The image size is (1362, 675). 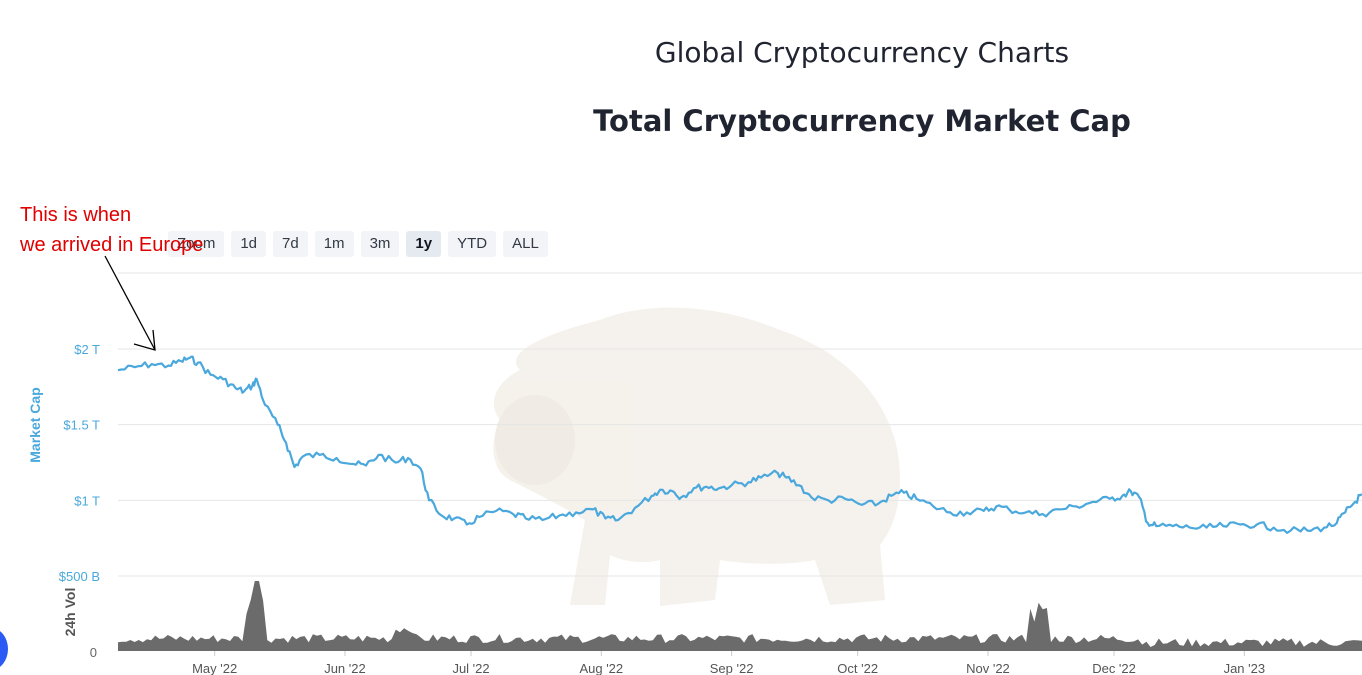 What do you see at coordinates (144, 340) in the screenshot?
I see `annotation-arrow-head-icon` at bounding box center [144, 340].